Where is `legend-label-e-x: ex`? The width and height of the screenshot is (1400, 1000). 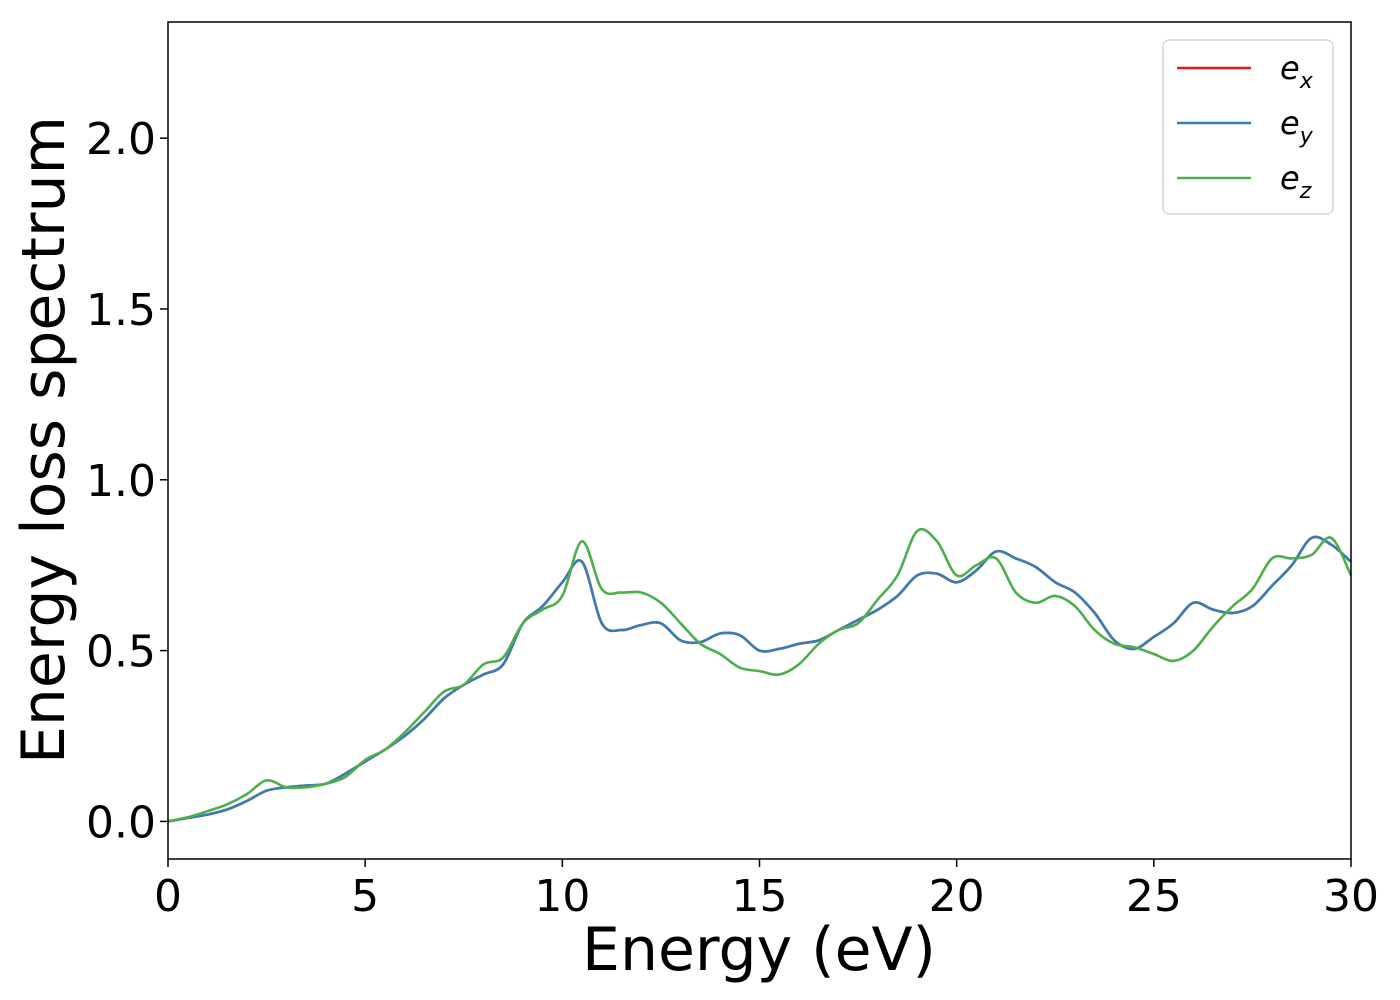 legend-label-e-x: ex is located at coordinates (1297, 71).